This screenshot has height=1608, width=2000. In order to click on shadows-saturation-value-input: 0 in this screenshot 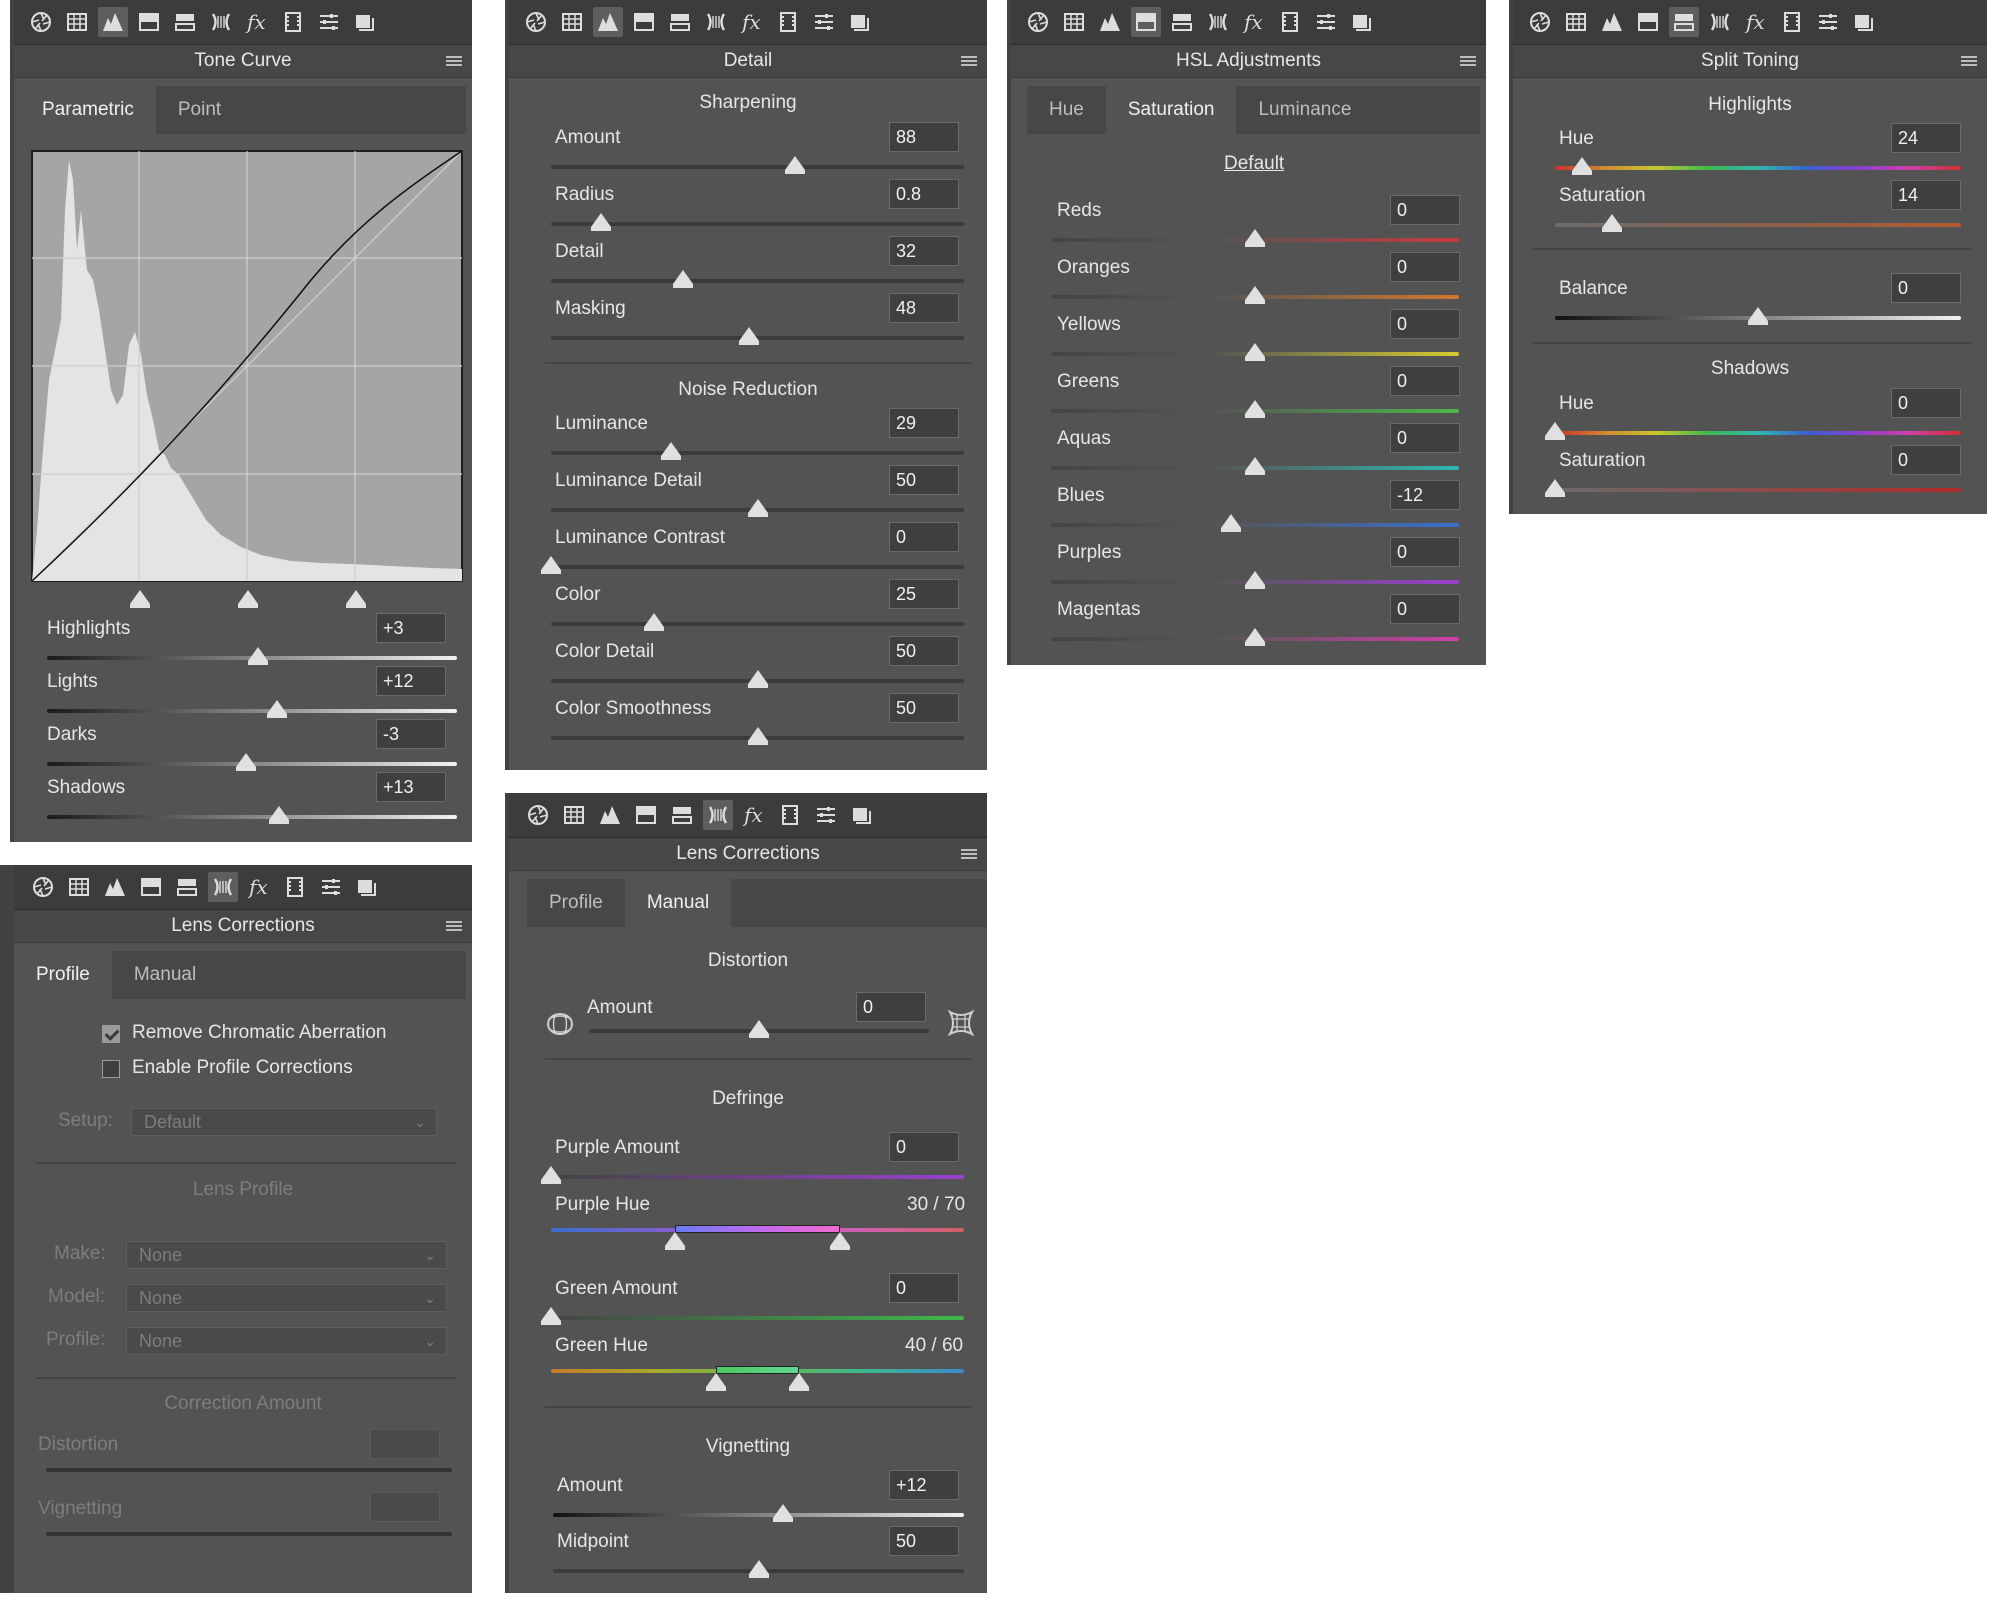, I will do `click(1926, 460)`.